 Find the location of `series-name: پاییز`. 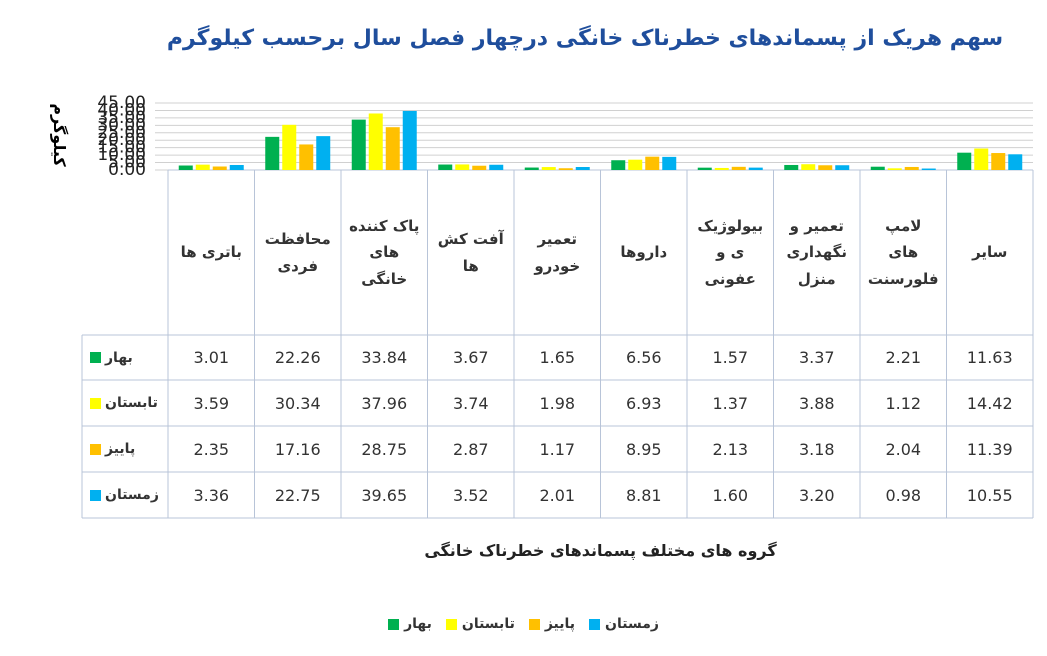

series-name: پاییز is located at coordinates (120, 449).